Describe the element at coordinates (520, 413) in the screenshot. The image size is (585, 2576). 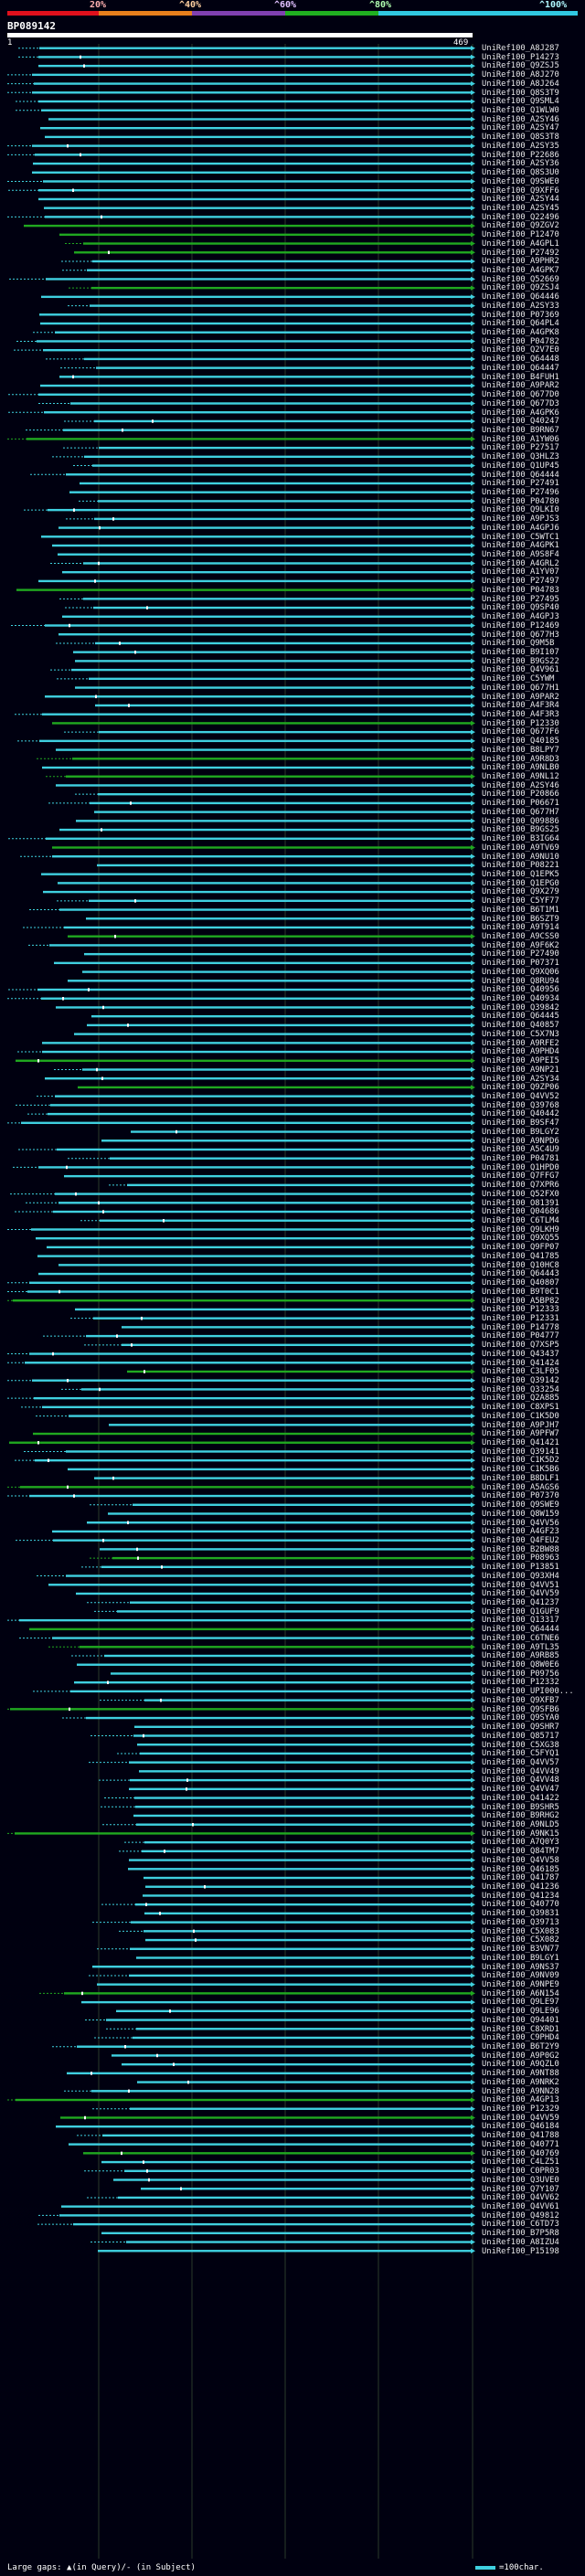
I see `hit-label: UniRef100_A4GPK6` at that location.